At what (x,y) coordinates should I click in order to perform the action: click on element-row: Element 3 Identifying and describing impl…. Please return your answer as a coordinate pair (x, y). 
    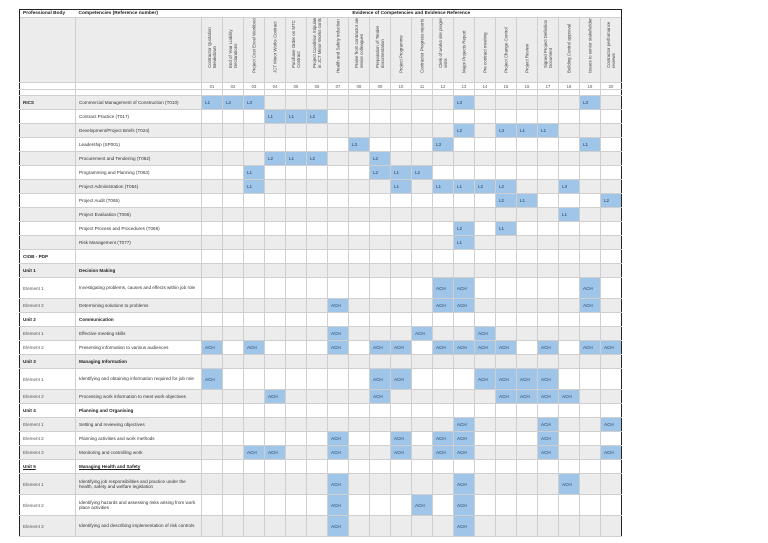
    Looking at the image, I should click on (320, 526).